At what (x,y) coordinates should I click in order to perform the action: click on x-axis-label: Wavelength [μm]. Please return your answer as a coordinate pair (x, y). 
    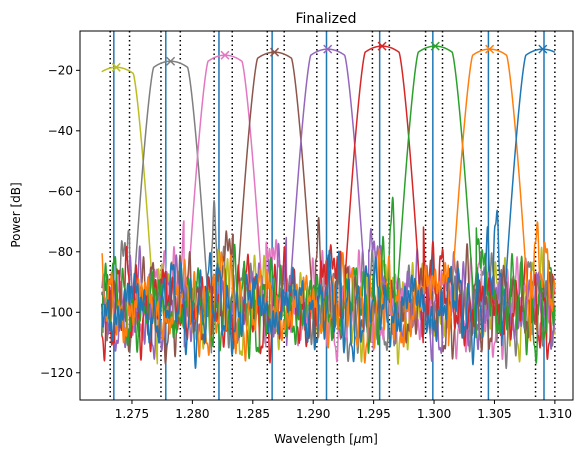
    Looking at the image, I should click on (326, 439).